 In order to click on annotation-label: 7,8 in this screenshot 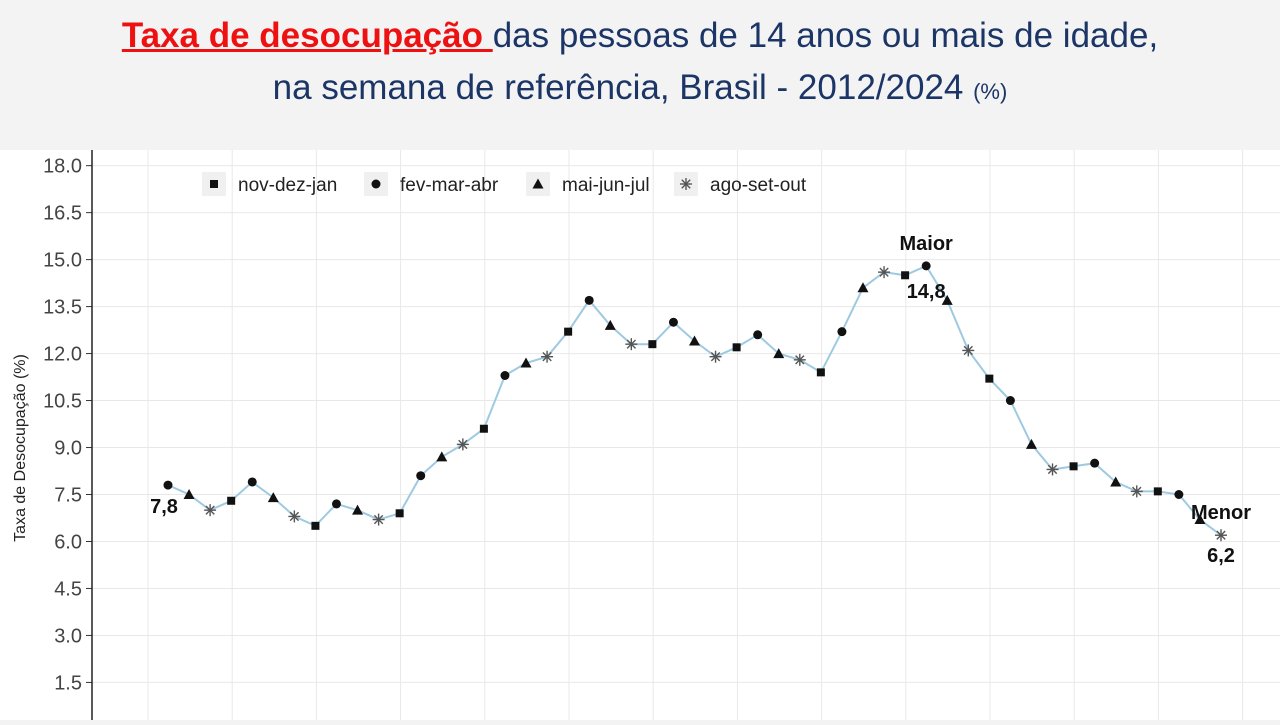, I will do `click(164, 507)`.